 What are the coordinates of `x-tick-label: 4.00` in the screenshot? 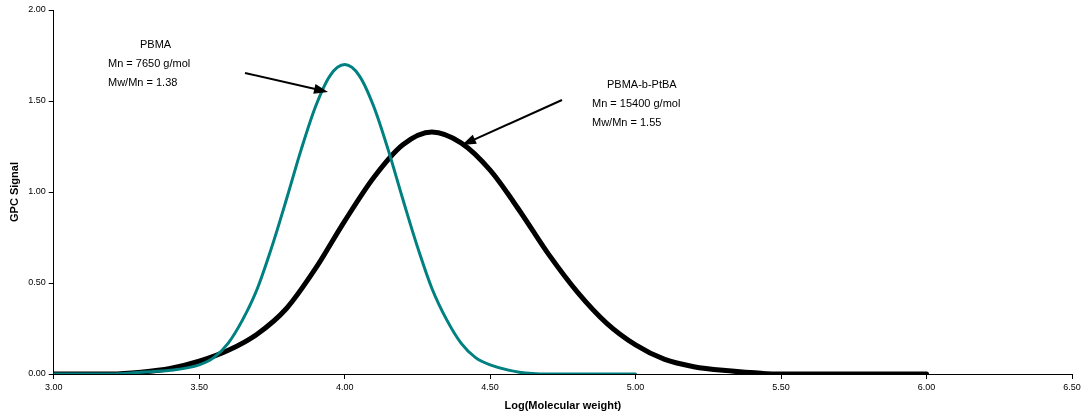 It's located at (344, 386).